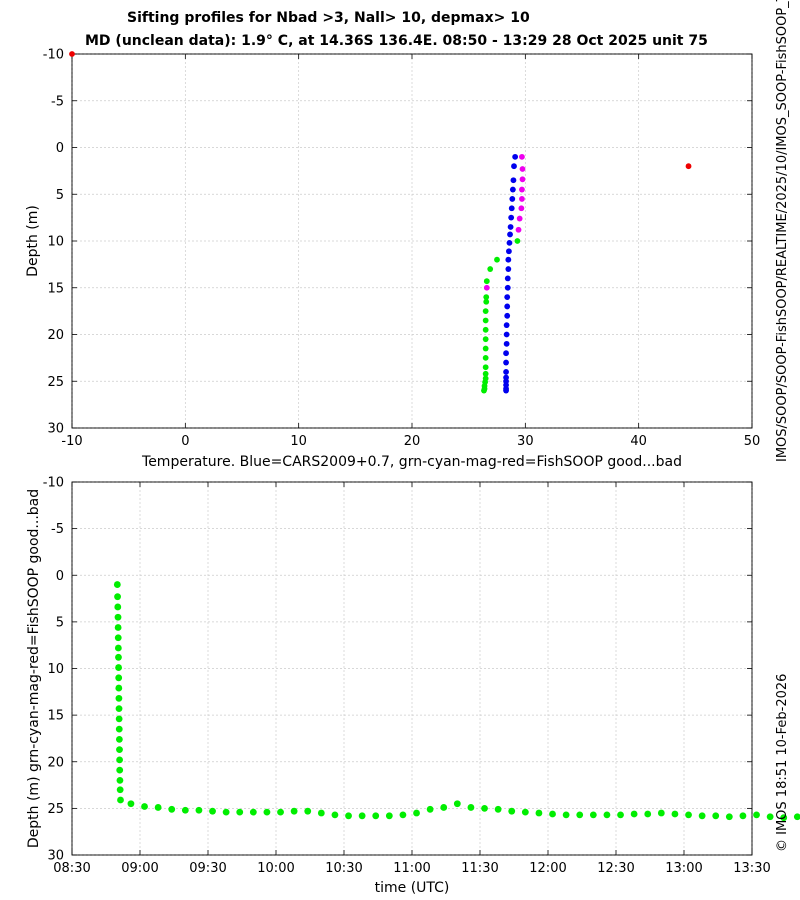 This screenshot has height=900, width=800. I want to click on x-tick-label: 30, so click(525, 441).